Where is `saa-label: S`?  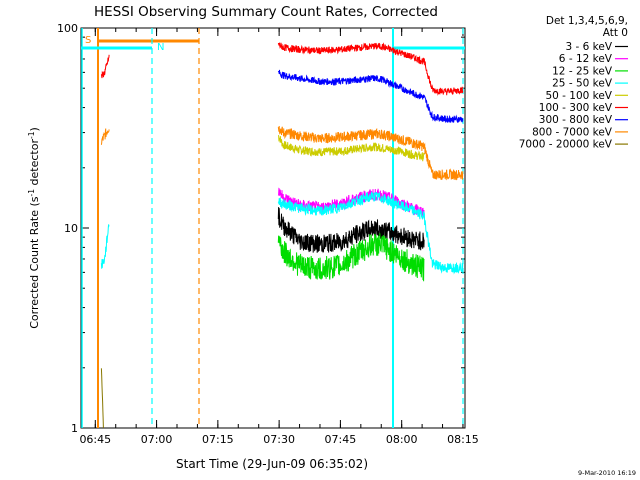
saa-label: S is located at coordinates (88, 40).